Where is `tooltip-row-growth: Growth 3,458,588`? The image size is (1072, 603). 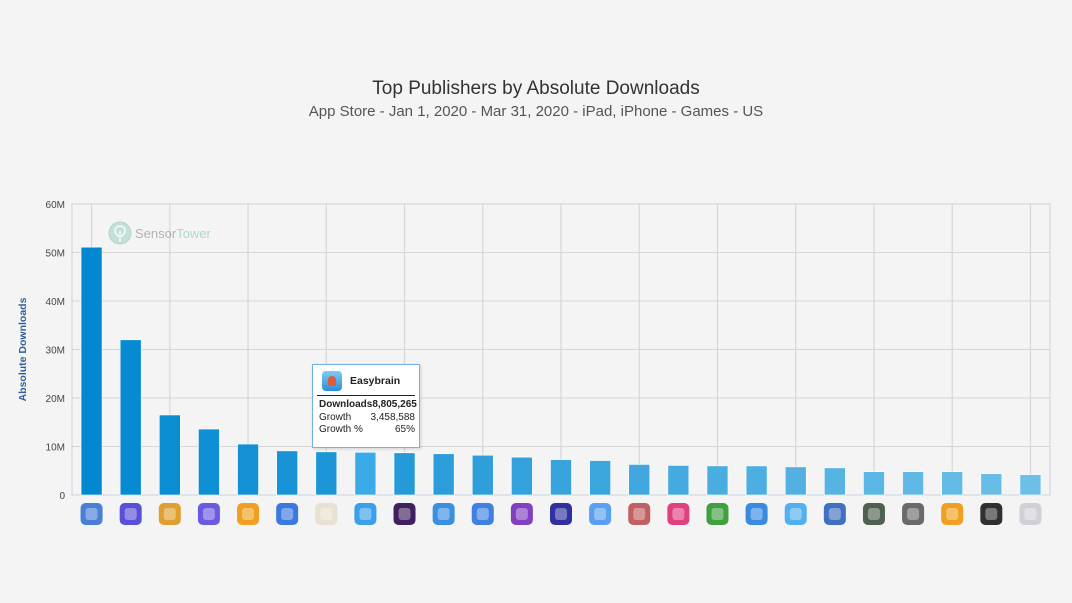
tooltip-row-growth: Growth 3,458,588 is located at coordinates (367, 417).